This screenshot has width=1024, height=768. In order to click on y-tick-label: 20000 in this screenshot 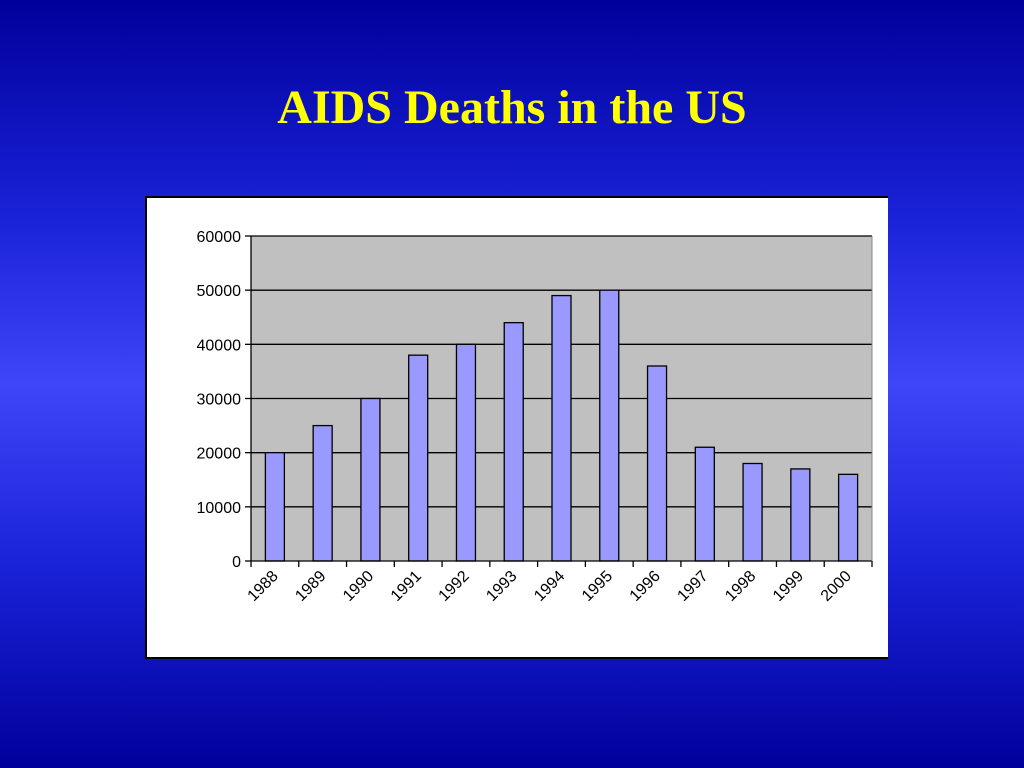, I will do `click(219, 454)`.